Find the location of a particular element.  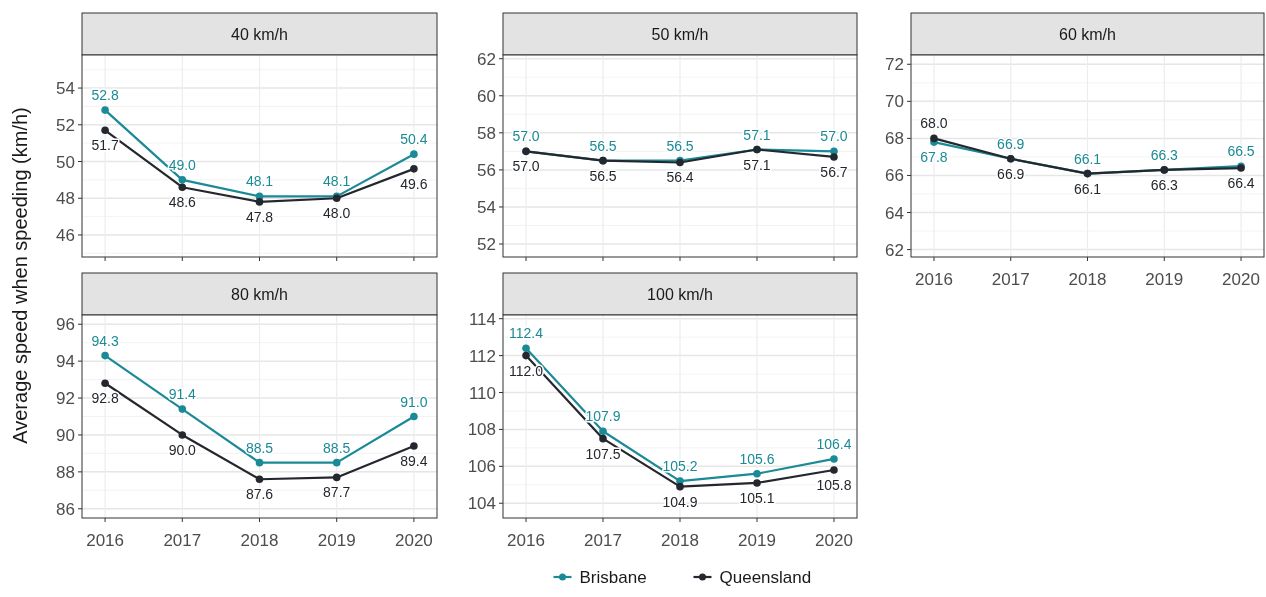

data-label: 52.8 is located at coordinates (105, 95).